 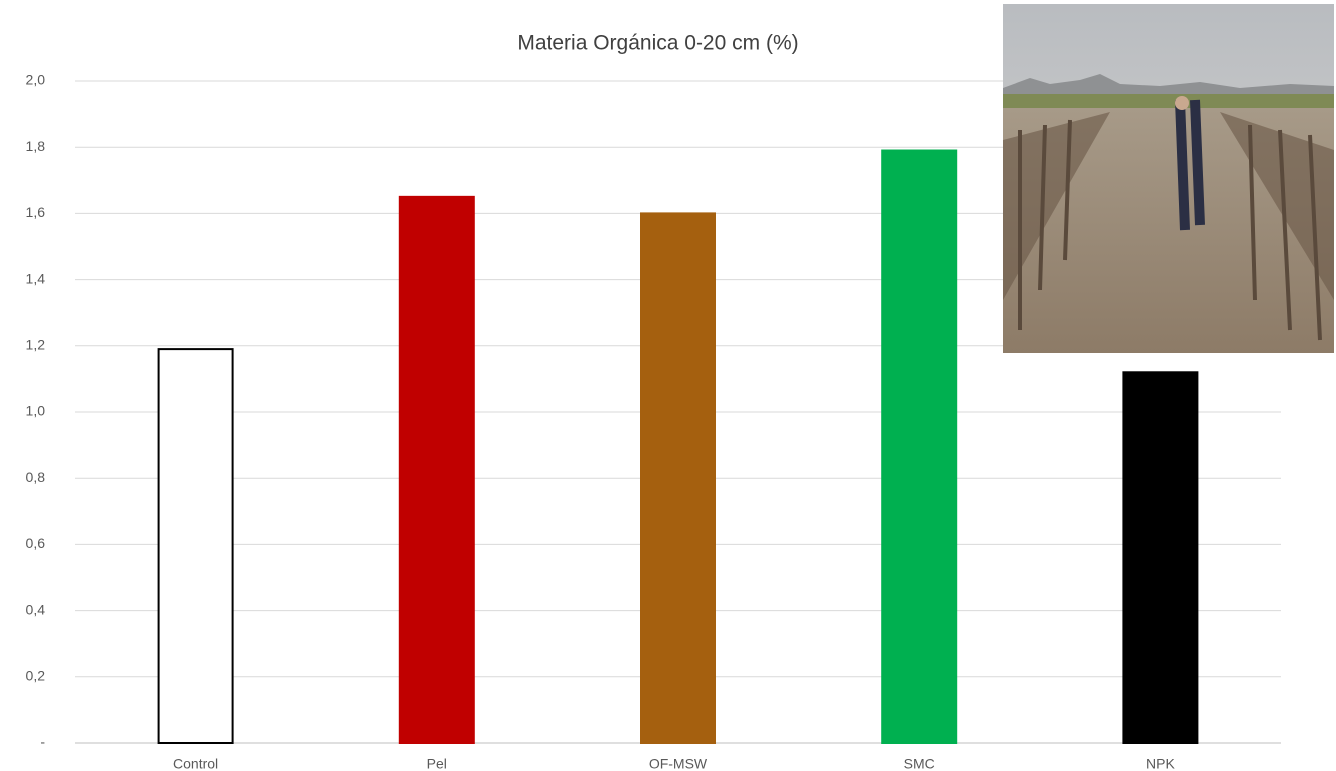 I want to click on y-tick-label: 0,8, so click(x=36, y=477).